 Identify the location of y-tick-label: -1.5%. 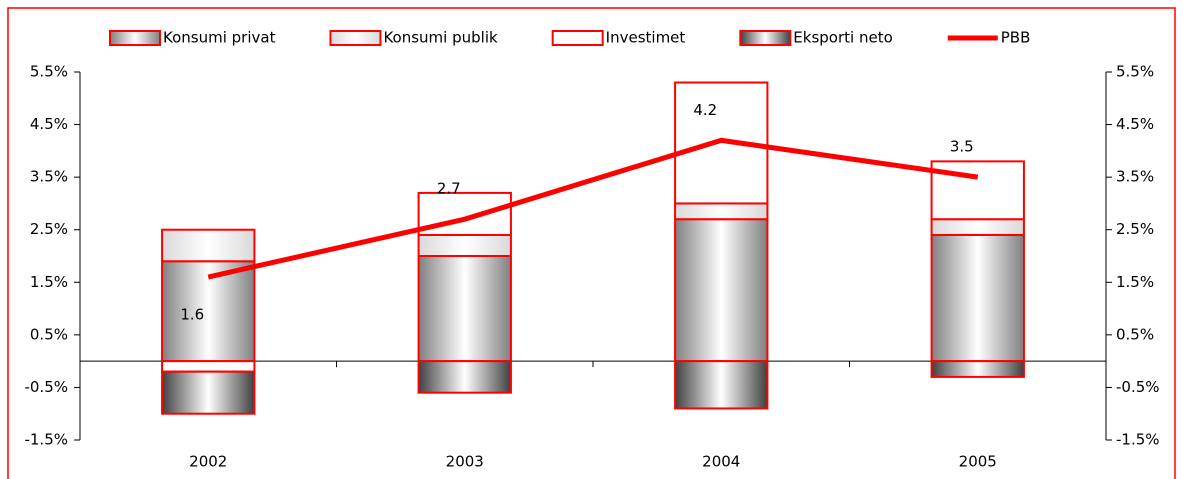
(46, 440).